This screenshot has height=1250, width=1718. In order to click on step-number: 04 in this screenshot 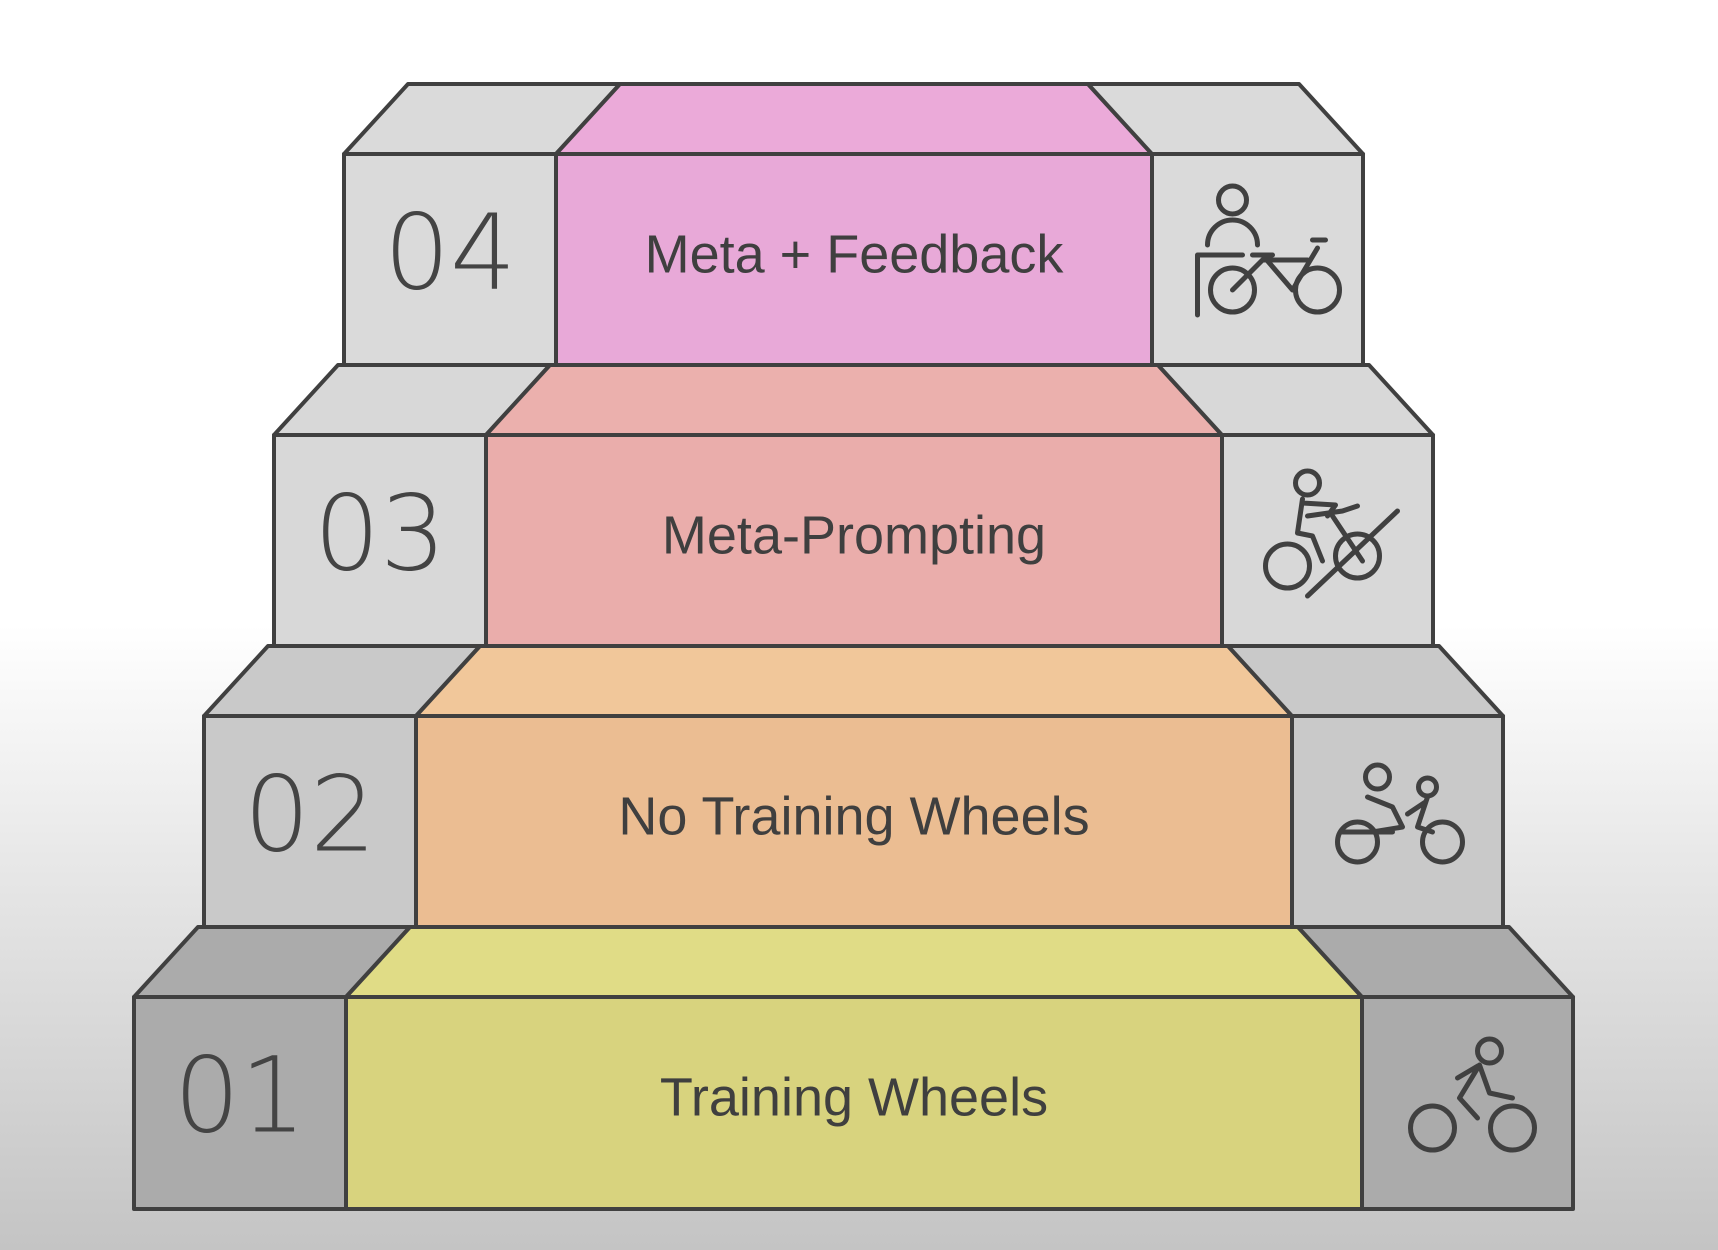, I will do `click(450, 252)`.